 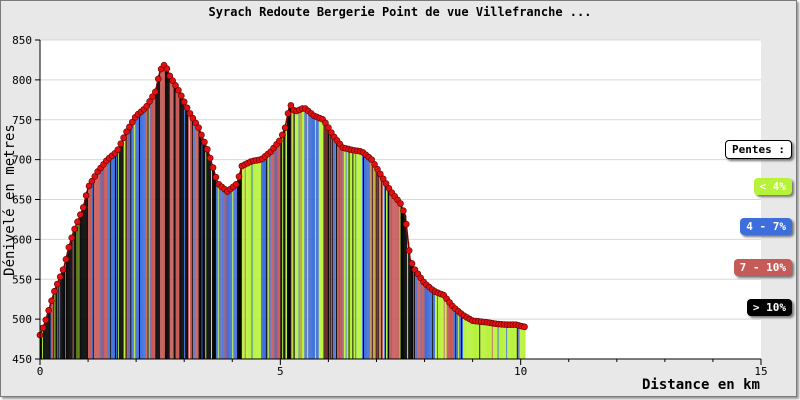 What do you see at coordinates (766, 226) in the screenshot?
I see `legend-item-4-7: 4 - 7%` at bounding box center [766, 226].